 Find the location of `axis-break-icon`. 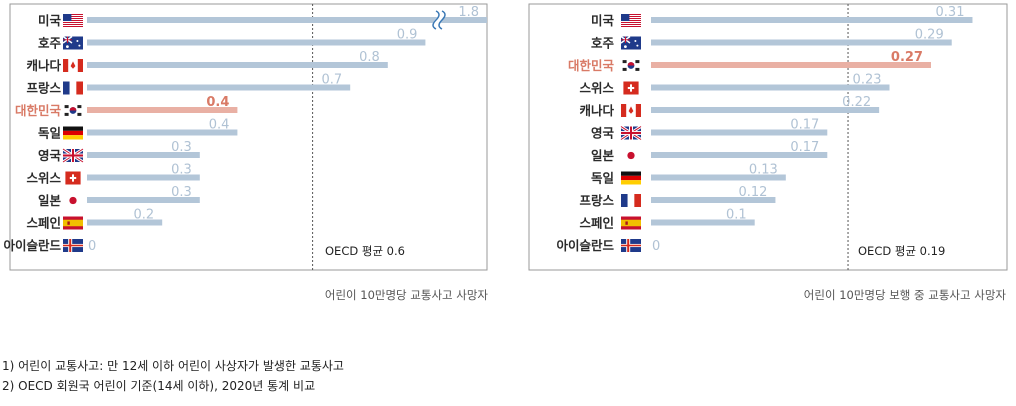

axis-break-icon is located at coordinates (439, 20).